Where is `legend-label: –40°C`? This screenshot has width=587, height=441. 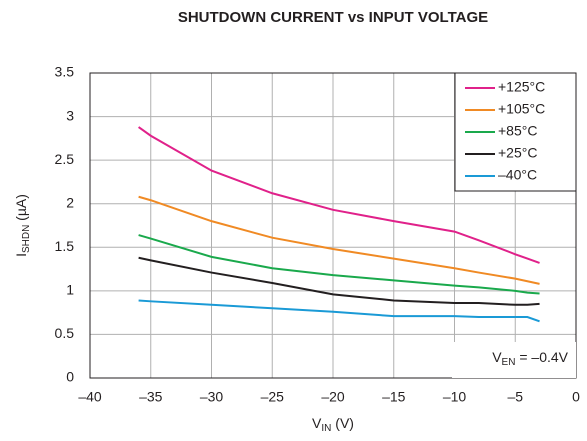
legend-label: –40°C is located at coordinates (517, 175).